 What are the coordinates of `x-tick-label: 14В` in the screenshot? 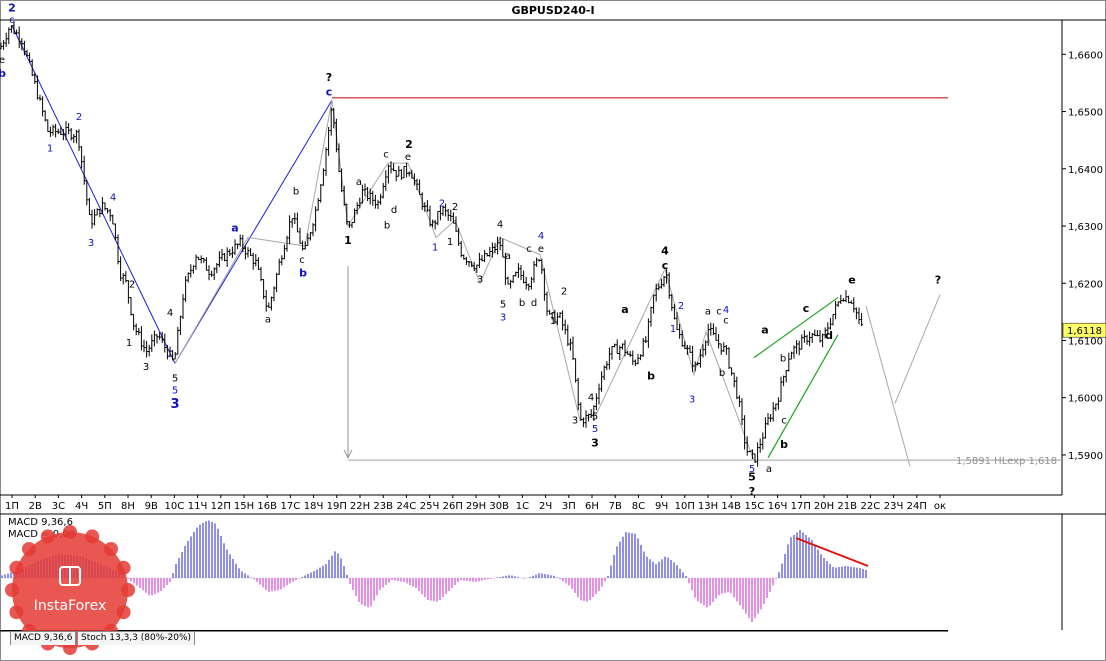 It's located at (731, 506).